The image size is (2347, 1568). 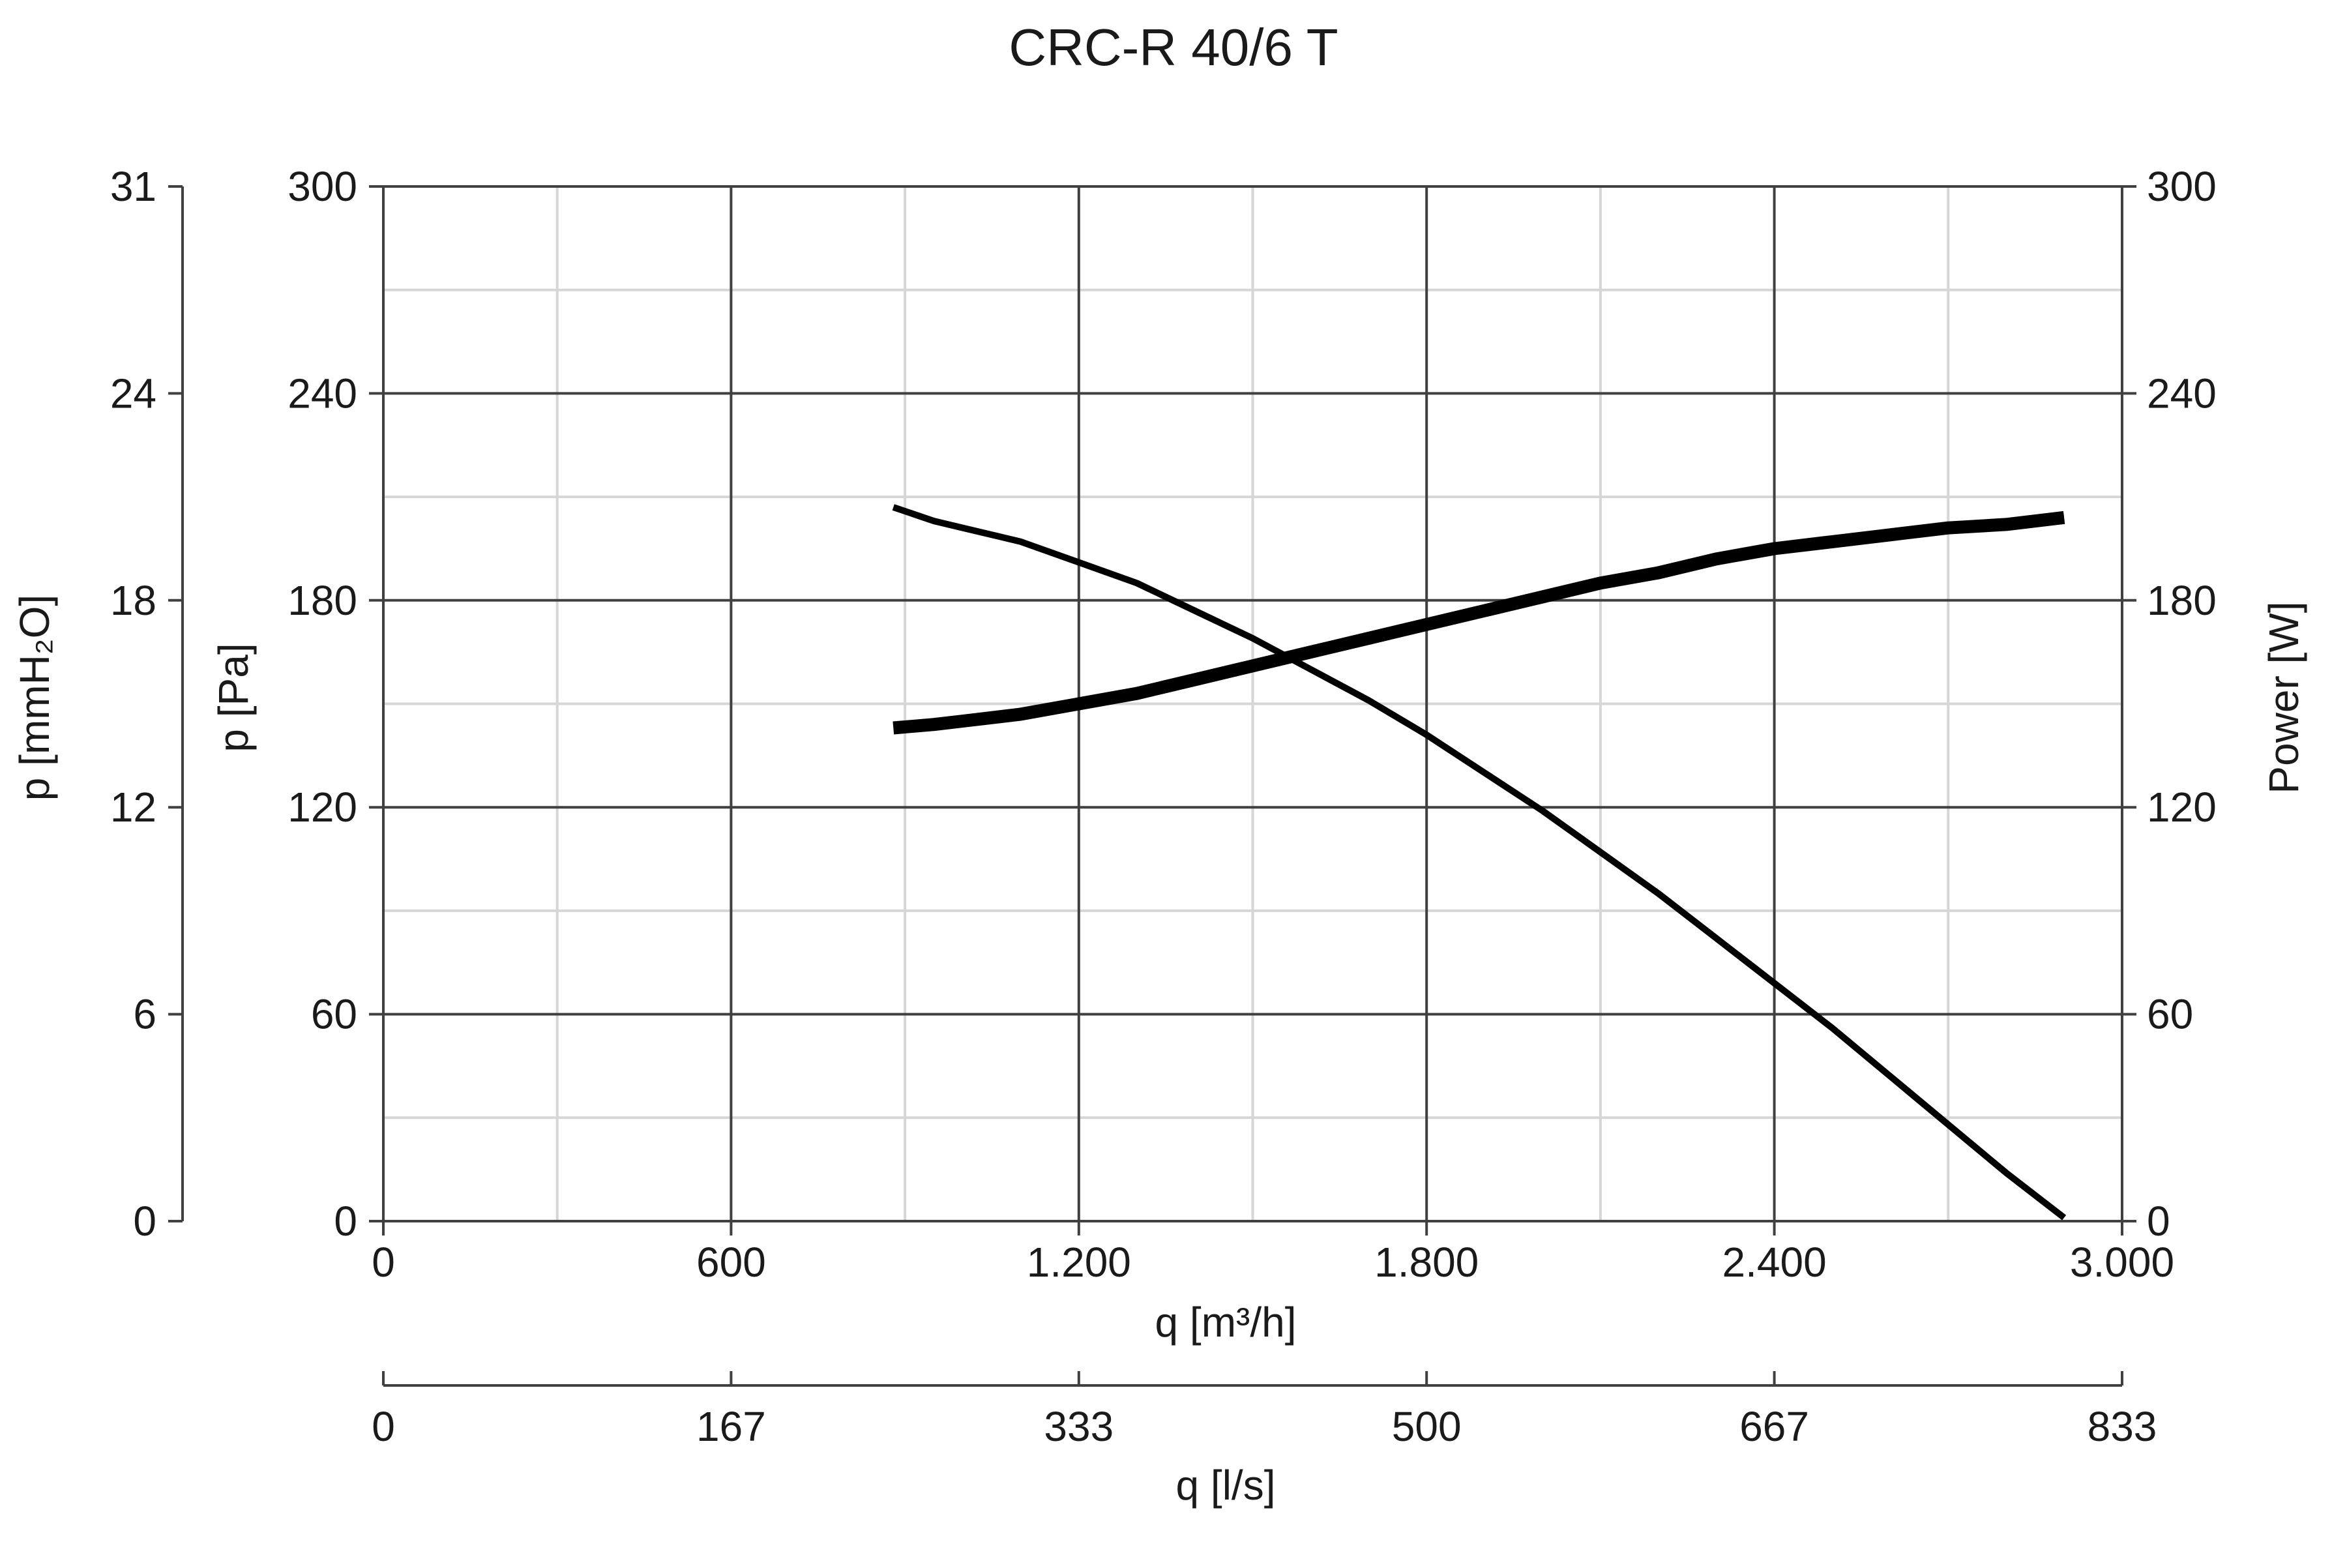 I want to click on y2-tick-label: 60, so click(x=2170, y=1015).